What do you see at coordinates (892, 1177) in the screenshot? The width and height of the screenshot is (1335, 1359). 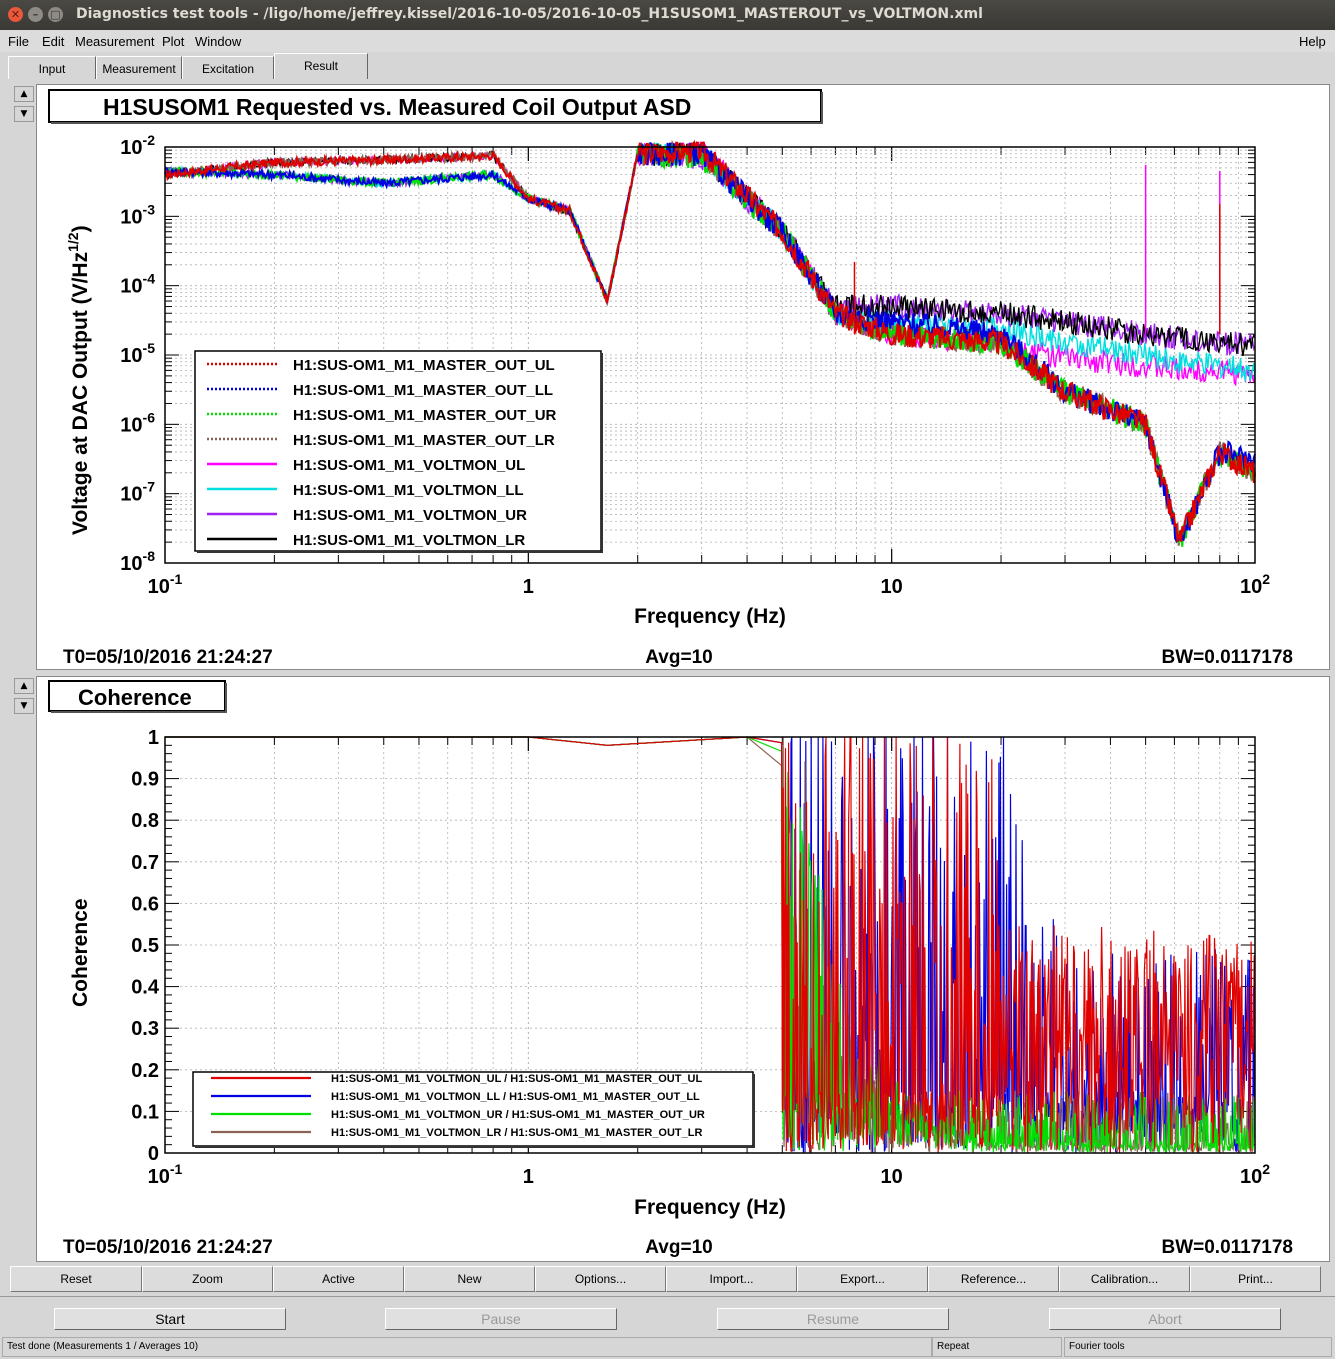 I see `coherence-x-tick-label: 10` at bounding box center [892, 1177].